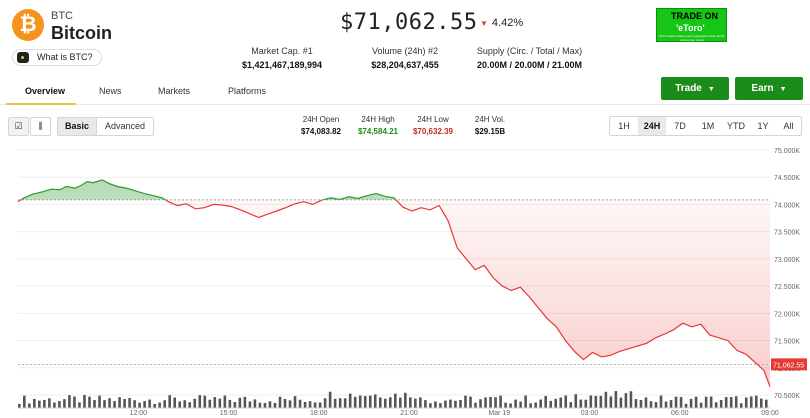 The height and width of the screenshot is (418, 810). What do you see at coordinates (769, 88) in the screenshot?
I see `earn-button: Earn ▼` at bounding box center [769, 88].